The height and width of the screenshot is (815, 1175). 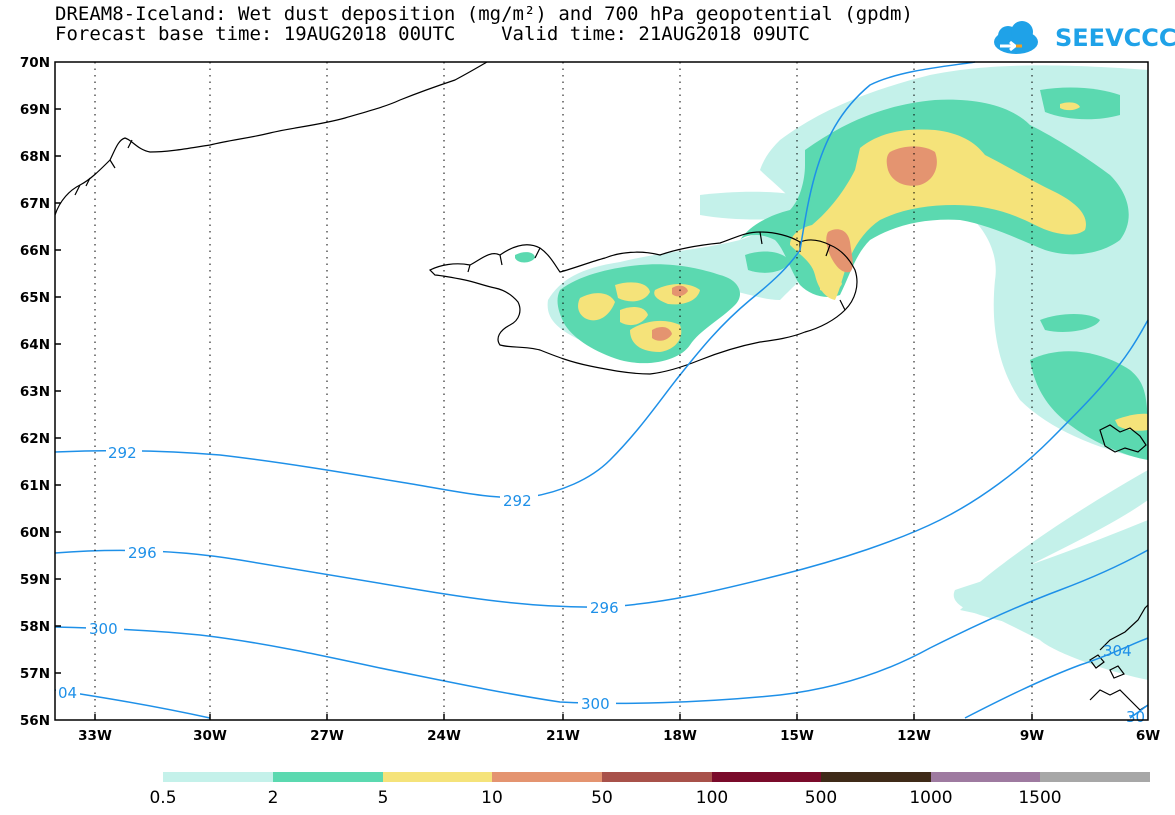 What do you see at coordinates (35, 439) in the screenshot?
I see `lat-label: 62N` at bounding box center [35, 439].